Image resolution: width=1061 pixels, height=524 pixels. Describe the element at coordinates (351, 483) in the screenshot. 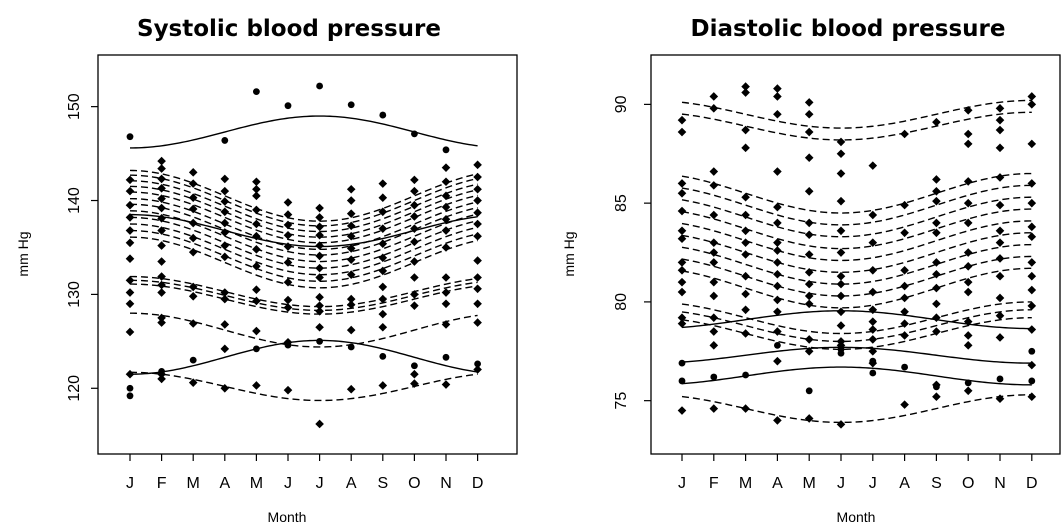

I see `x-tick-label: A` at that location.